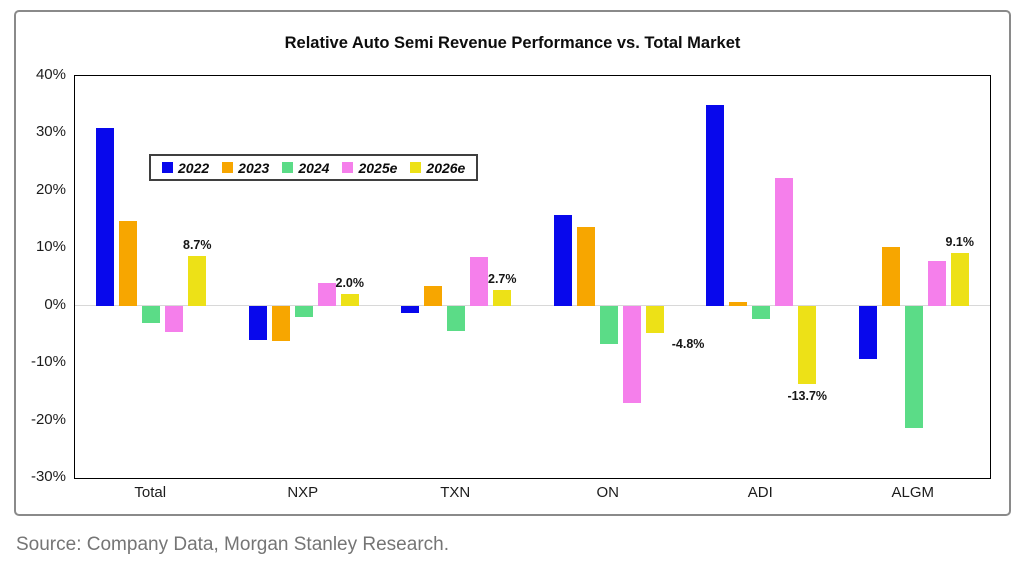 The width and height of the screenshot is (1024, 564). I want to click on legend-swatch-2026e, so click(416, 167).